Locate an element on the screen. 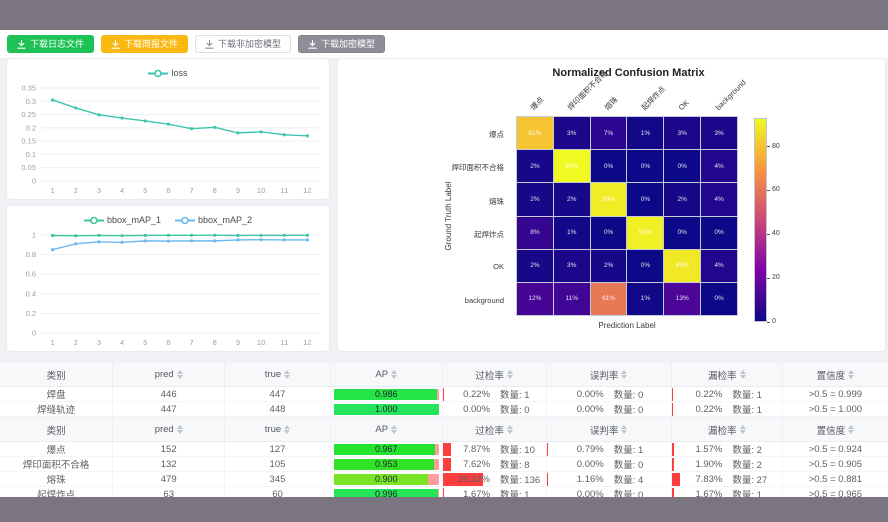  header-label: pred is located at coordinates (164, 374).